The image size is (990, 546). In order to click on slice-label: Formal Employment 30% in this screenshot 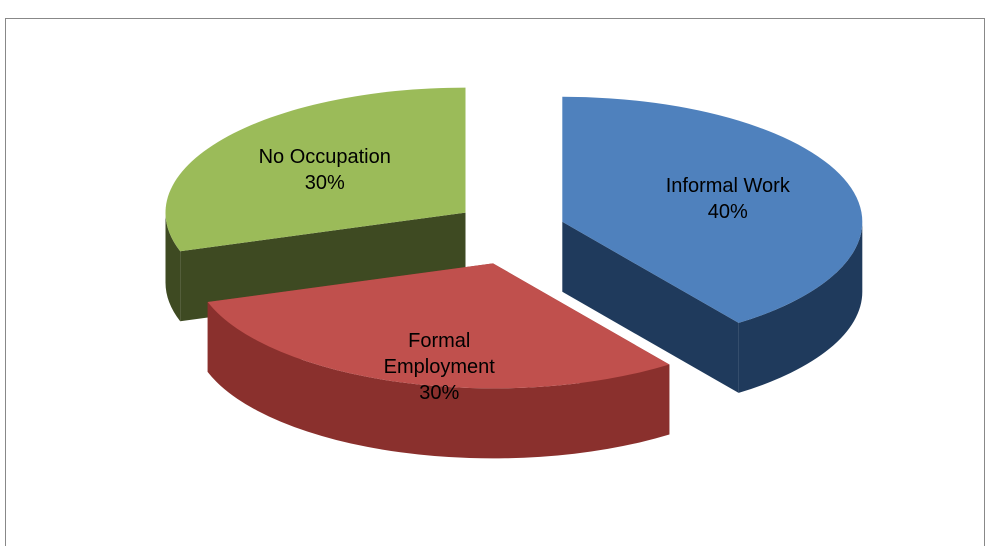, I will do `click(439, 367)`.